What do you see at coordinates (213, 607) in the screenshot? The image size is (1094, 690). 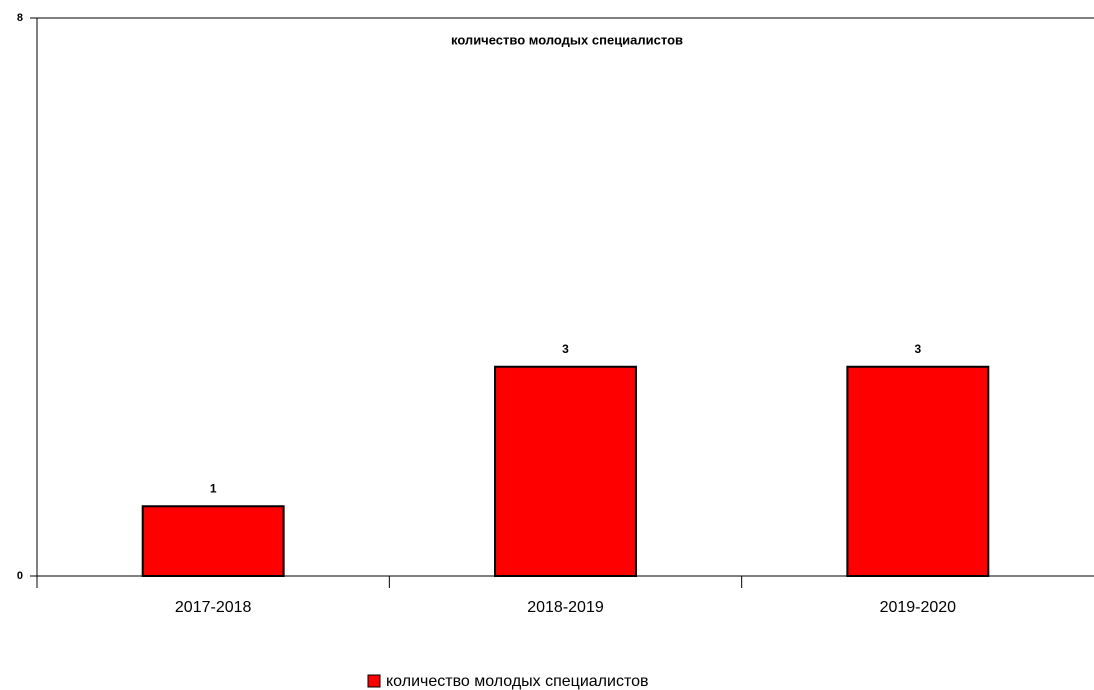 I see `x-tick-label: 2017-2018` at bounding box center [213, 607].